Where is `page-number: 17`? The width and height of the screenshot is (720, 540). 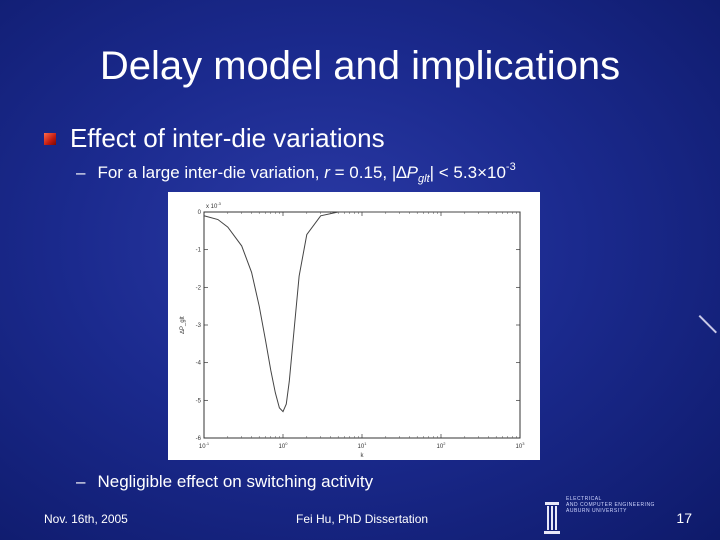 page-number: 17 is located at coordinates (684, 518).